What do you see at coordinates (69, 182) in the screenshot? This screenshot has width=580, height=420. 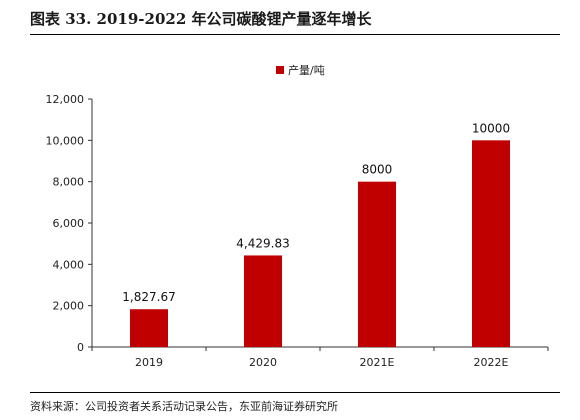 I see `y-tick-label: 8,000` at bounding box center [69, 182].